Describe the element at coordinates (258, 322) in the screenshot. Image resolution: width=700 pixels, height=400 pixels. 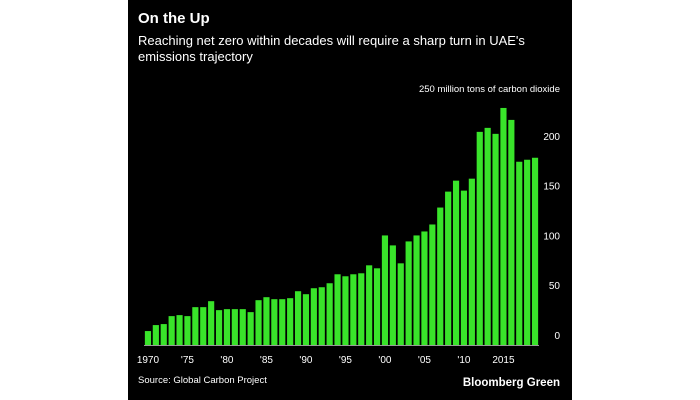
I see `bar-1984` at that location.